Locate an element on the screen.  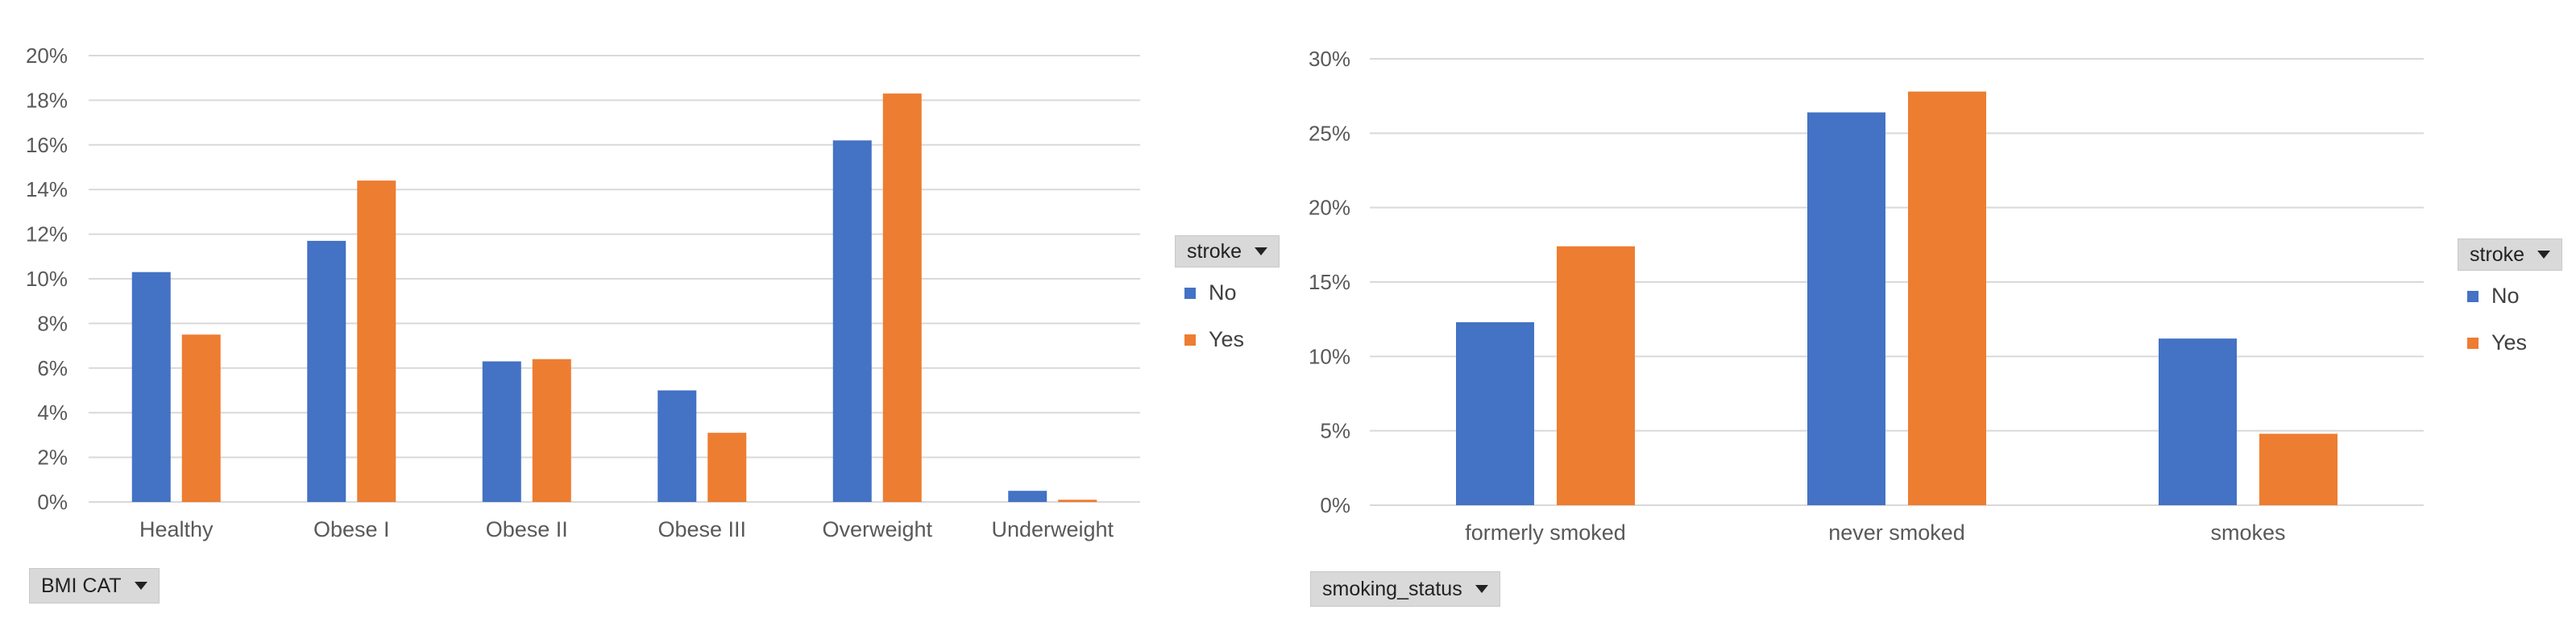
y-tick-label-2: 5% is located at coordinates (1335, 431).